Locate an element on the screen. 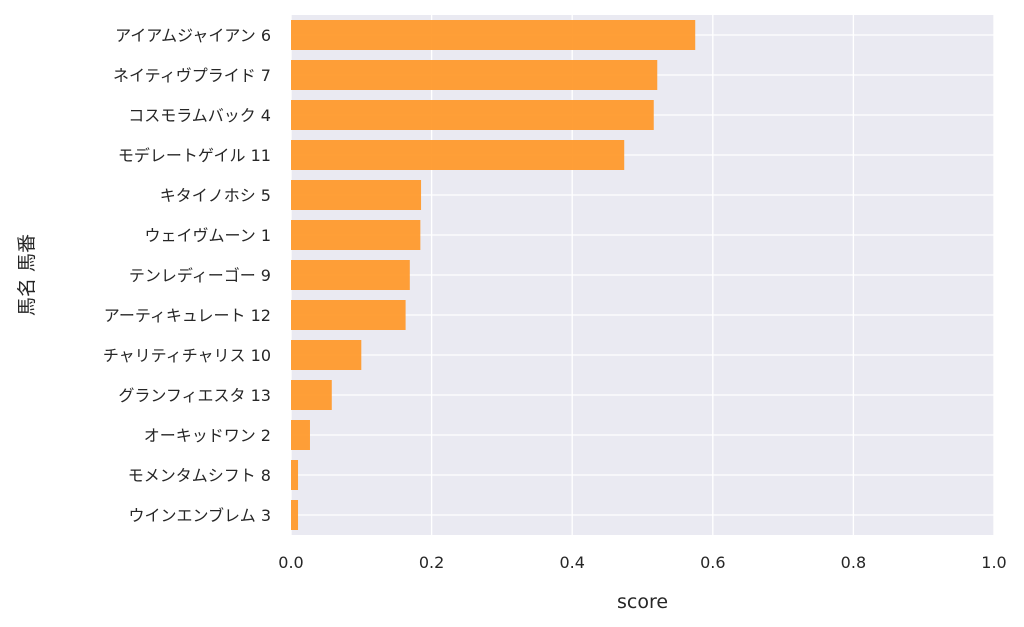 This screenshot has height=627, width=1024. y-tick-label: ネイティヴプライド 7 is located at coordinates (192, 75).